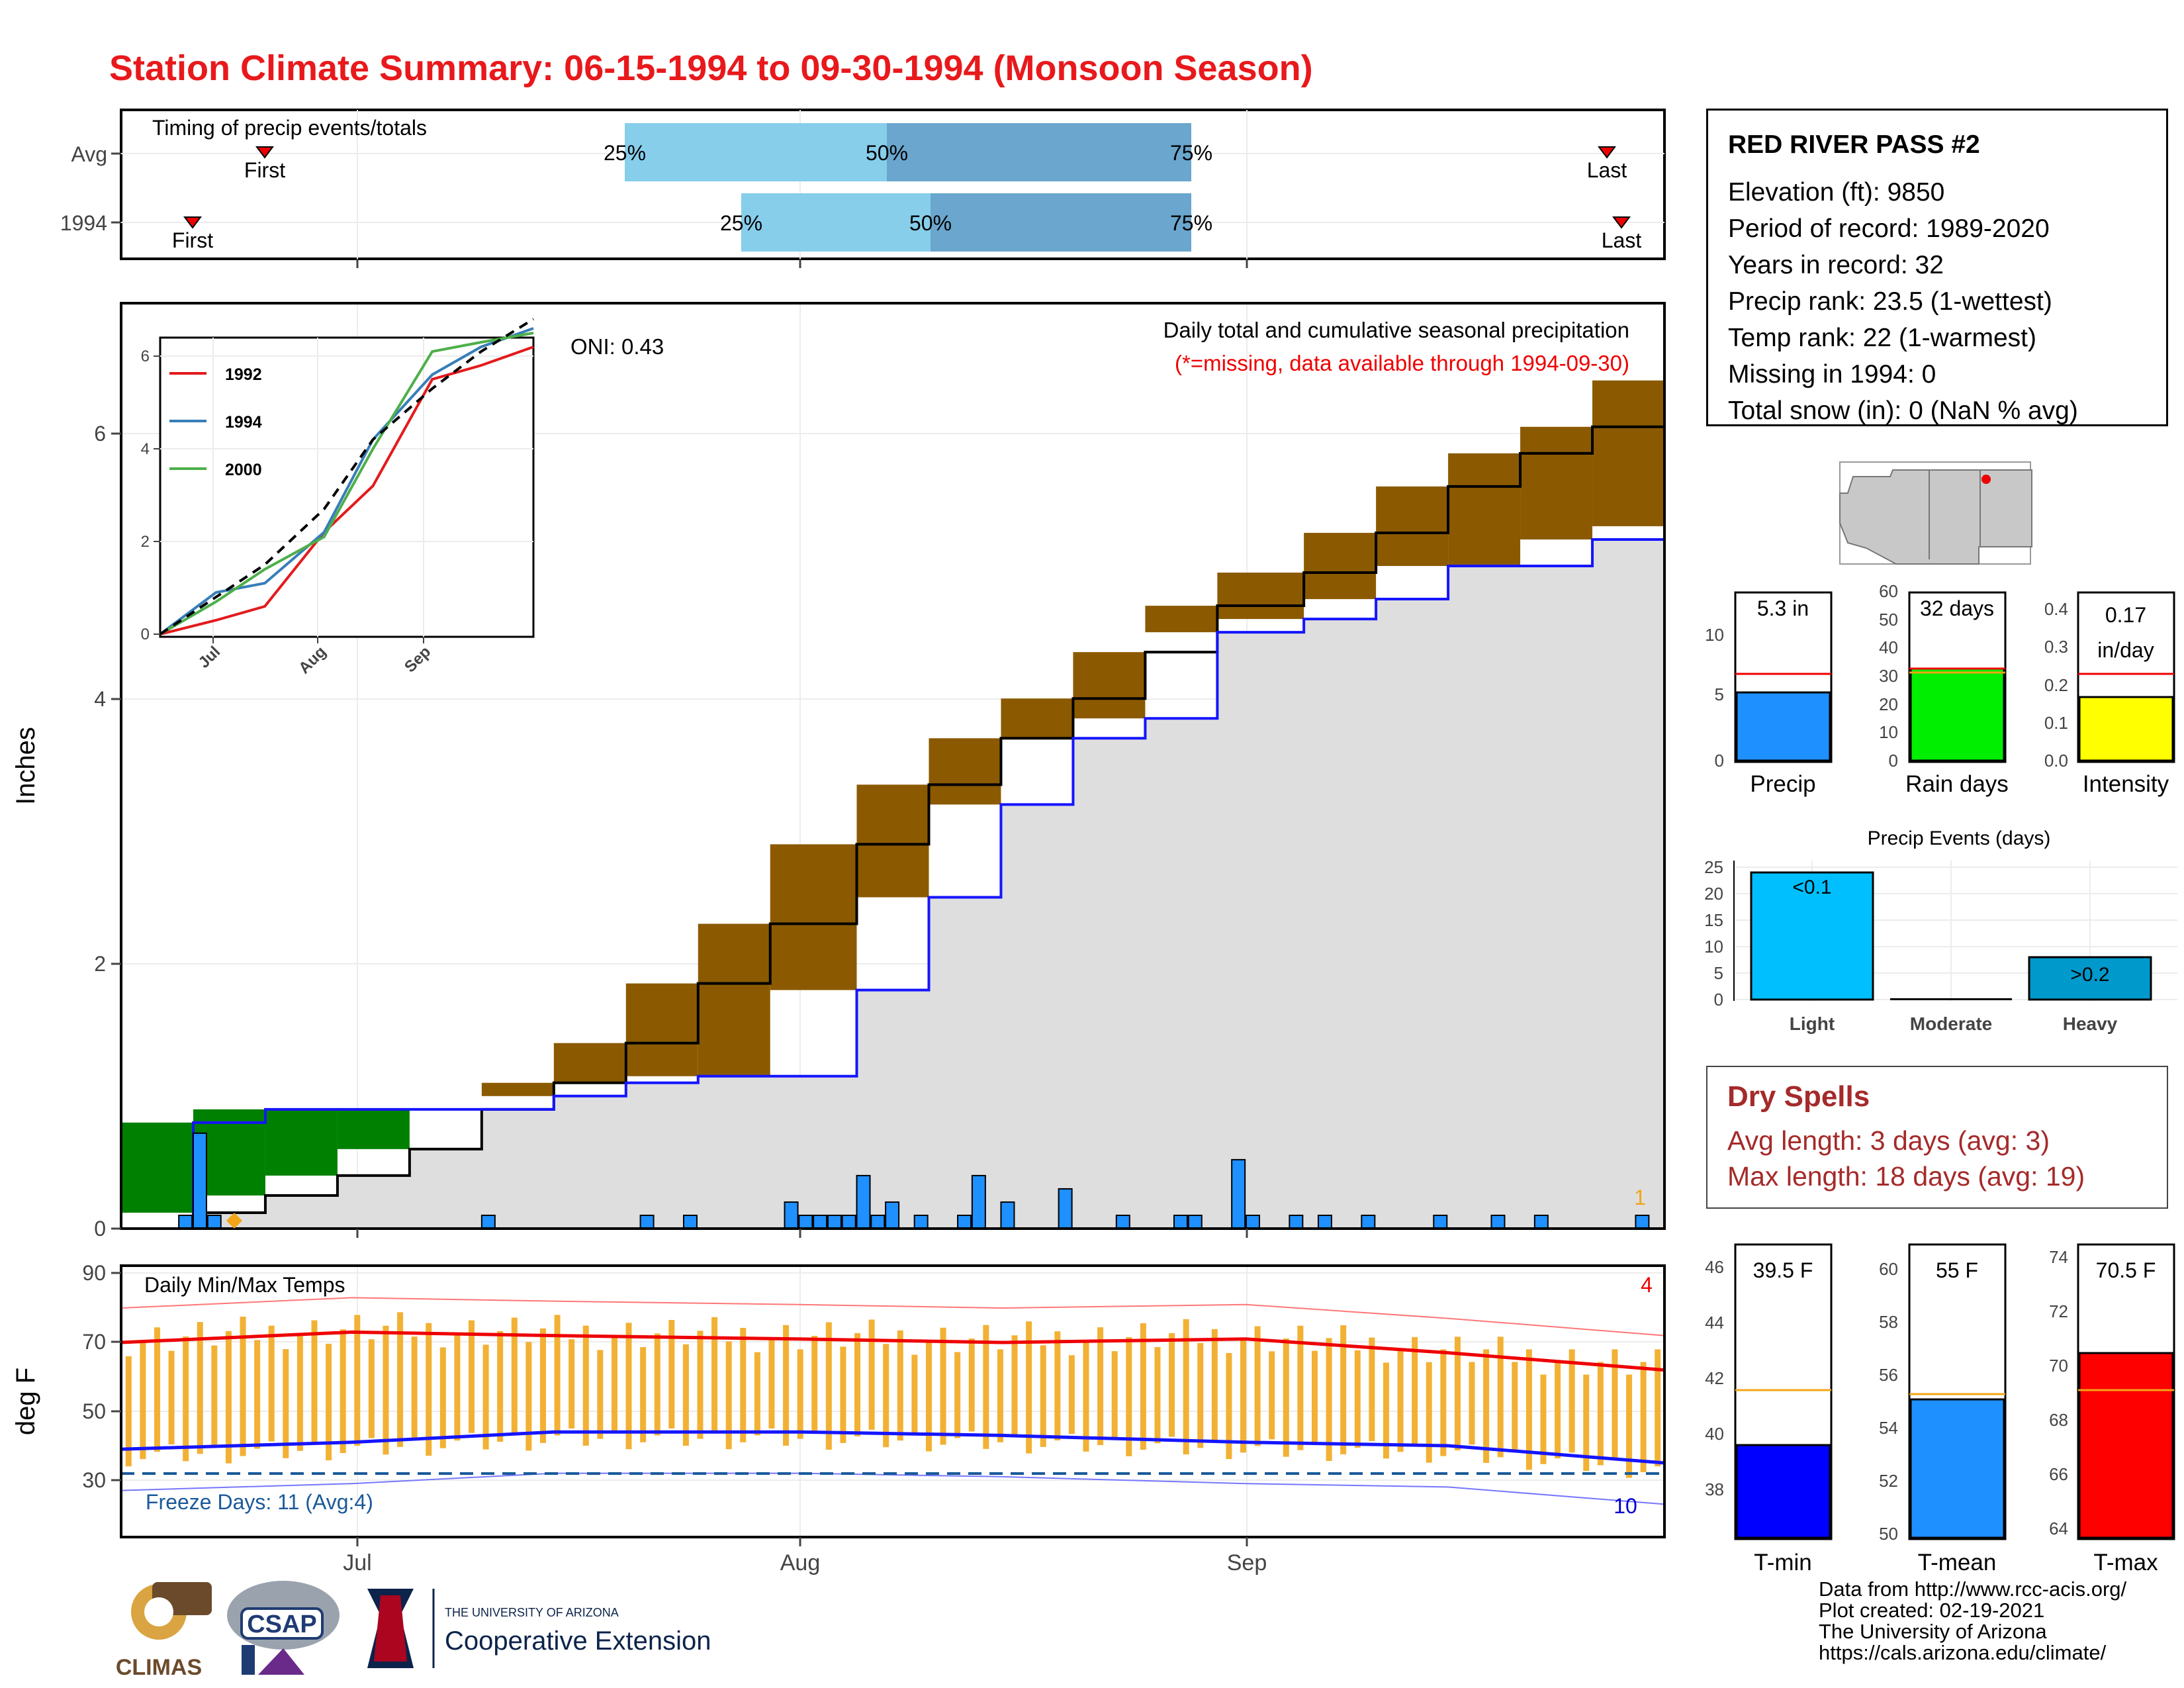 The width and height of the screenshot is (2184, 1688). I want to click on freeze-days: Freeze Days: 11 (Avg:4), so click(259, 1502).